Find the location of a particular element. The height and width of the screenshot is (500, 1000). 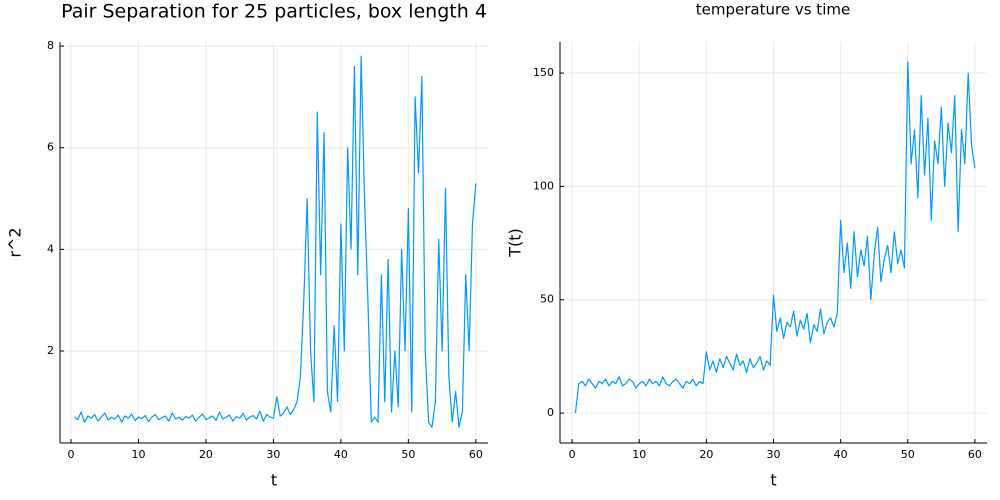

y-tick-label: 6 is located at coordinates (50, 147).